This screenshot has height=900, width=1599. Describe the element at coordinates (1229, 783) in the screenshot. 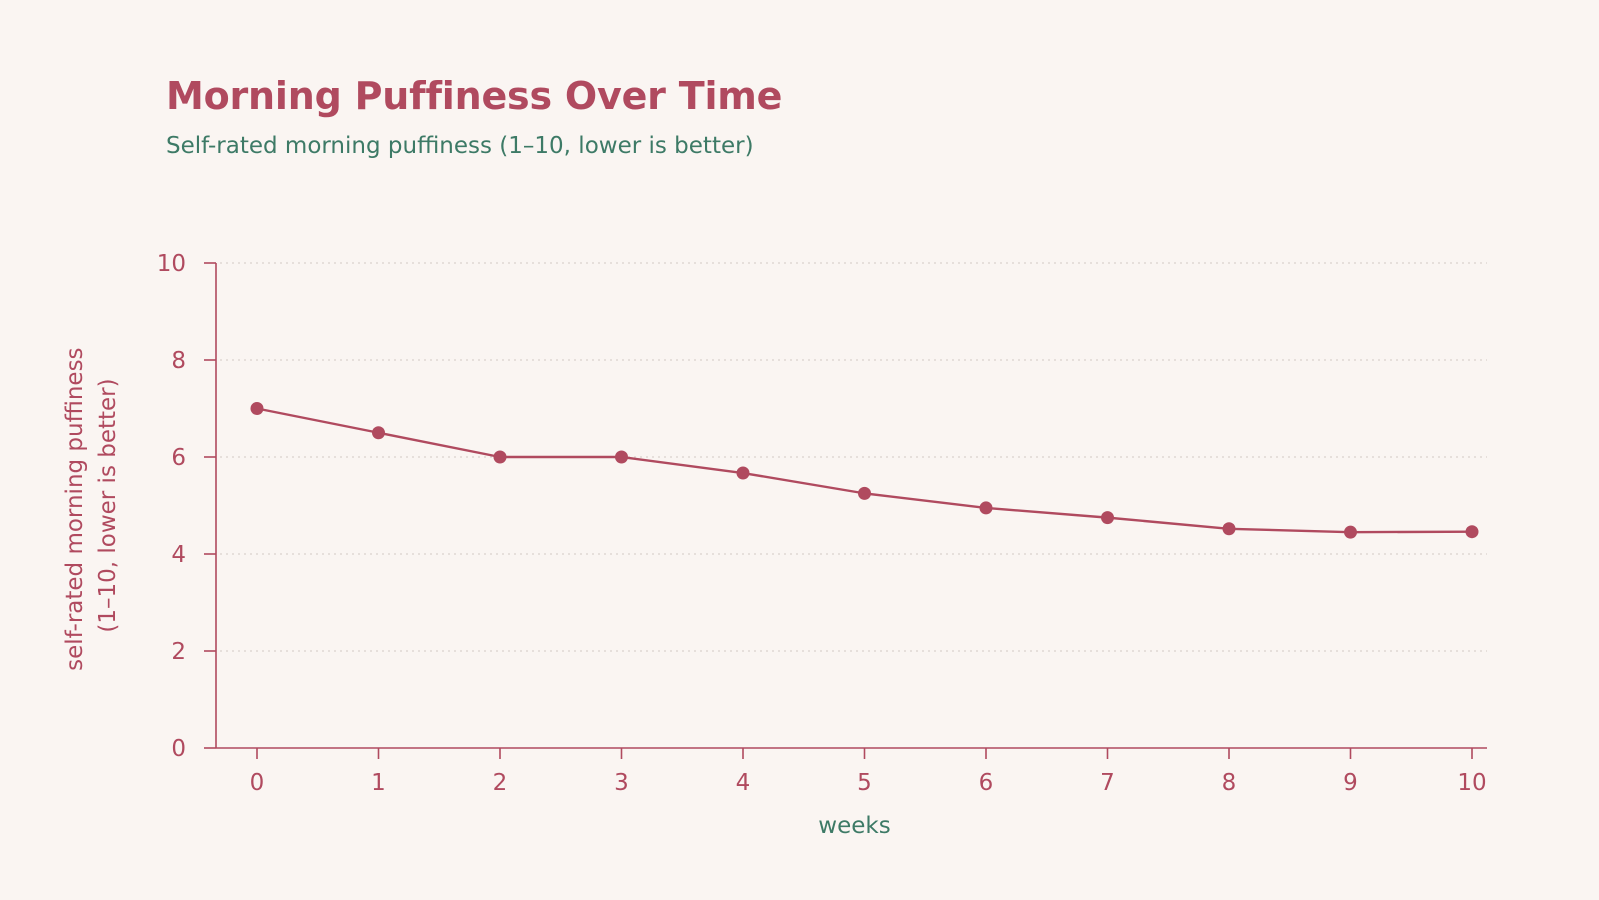

I see `x-tick-label: 8` at that location.